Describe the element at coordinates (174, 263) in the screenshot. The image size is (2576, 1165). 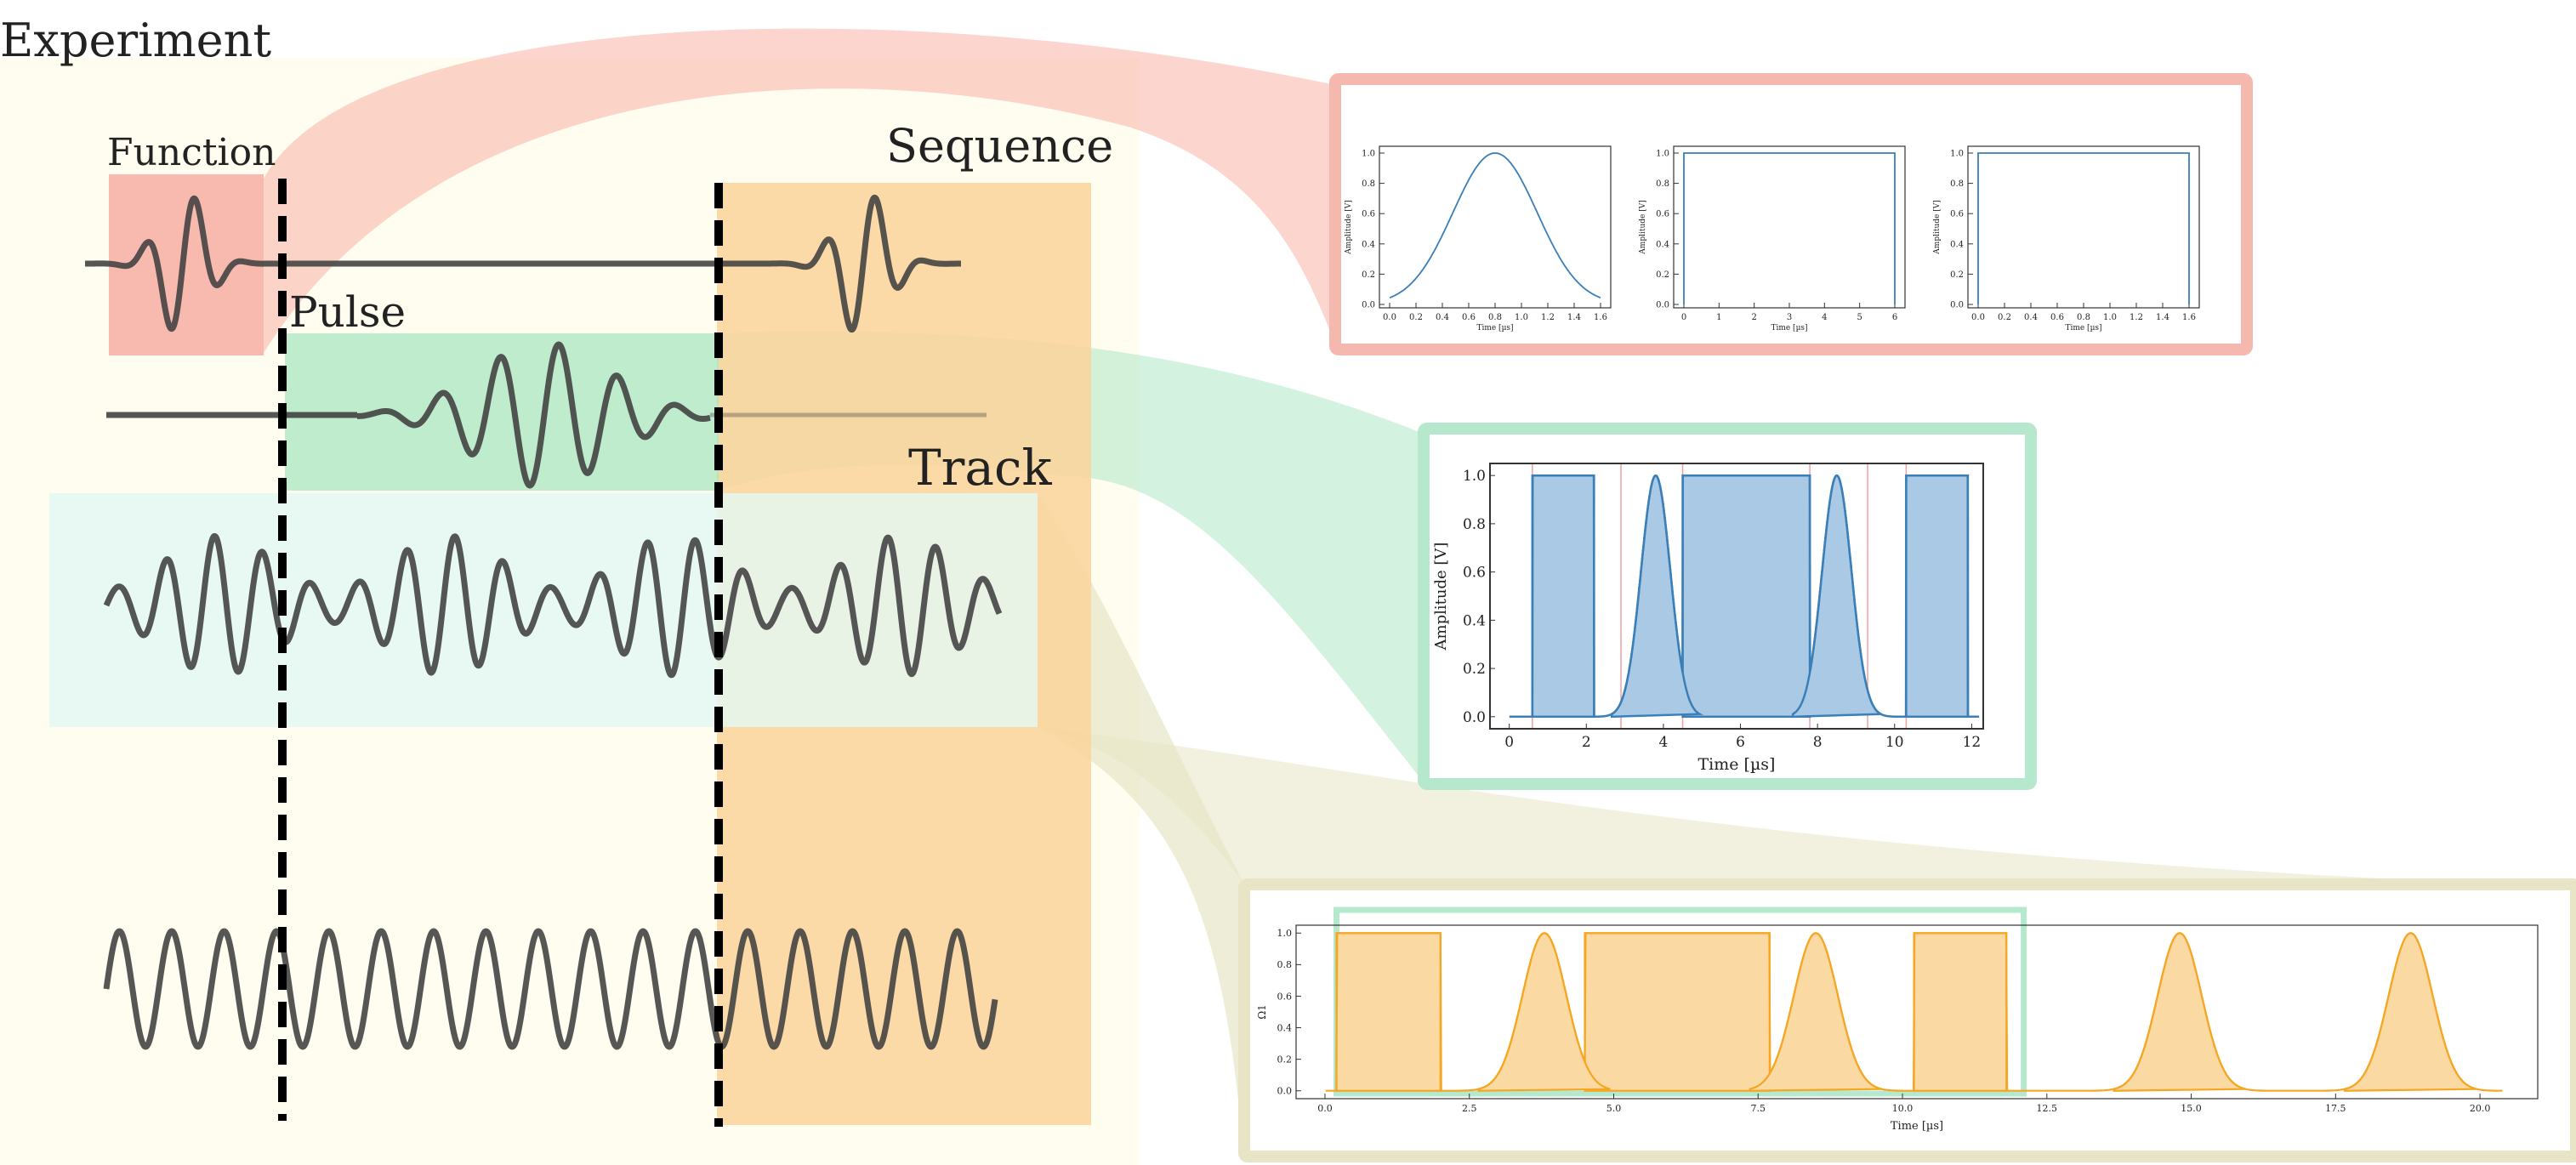
I see `function-waveform` at that location.